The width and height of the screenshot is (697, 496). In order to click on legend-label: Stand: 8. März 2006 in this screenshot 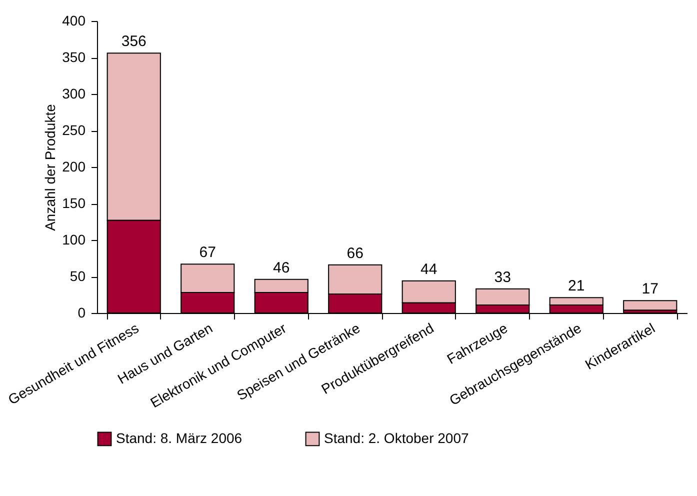, I will do `click(179, 438)`.